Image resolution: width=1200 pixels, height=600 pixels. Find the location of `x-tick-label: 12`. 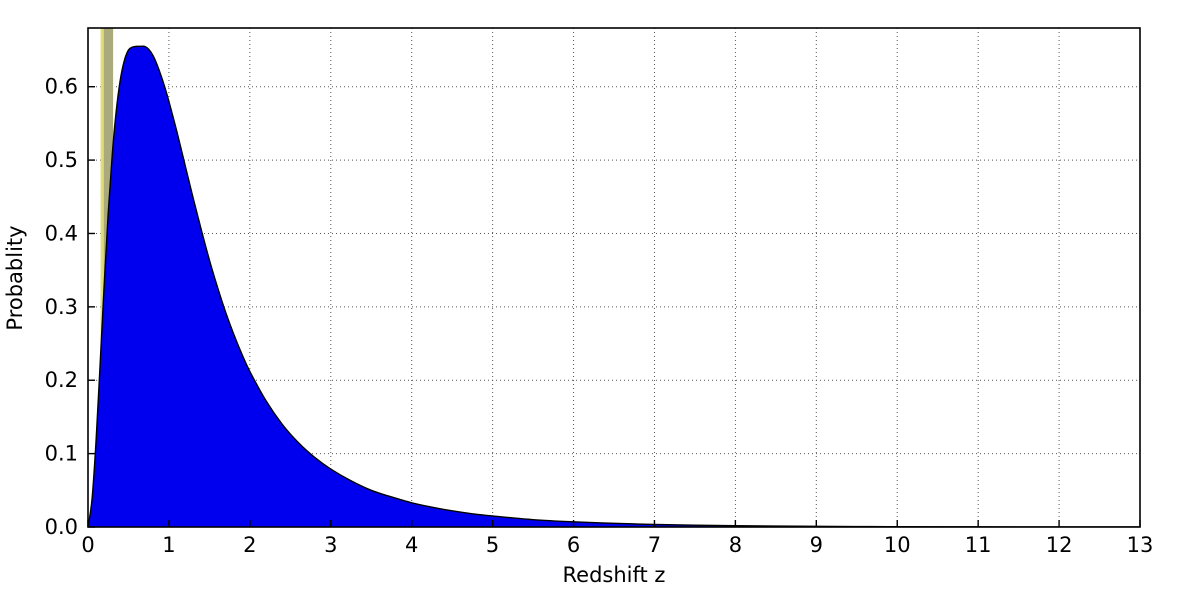

x-tick-label: 12 is located at coordinates (1059, 545).